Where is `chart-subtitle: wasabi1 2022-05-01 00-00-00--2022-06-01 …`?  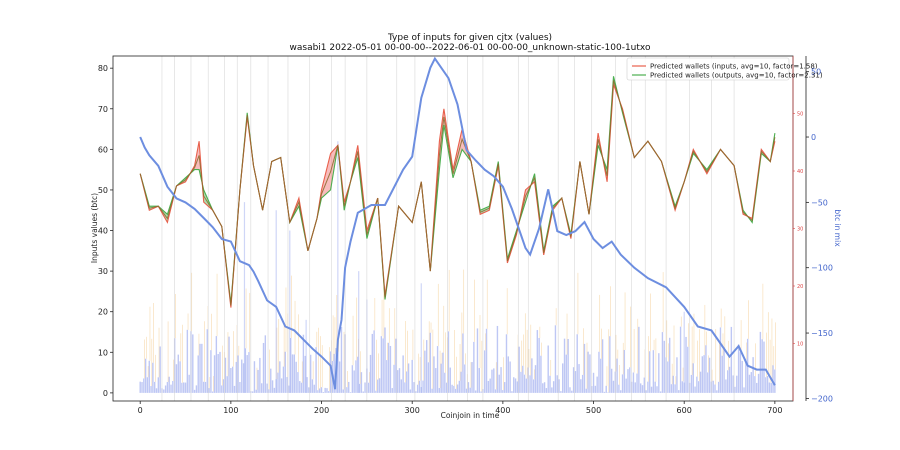
chart-subtitle: wasabi1 2022-05-01 00-00-00--2022-06-01 … is located at coordinates (470, 48).